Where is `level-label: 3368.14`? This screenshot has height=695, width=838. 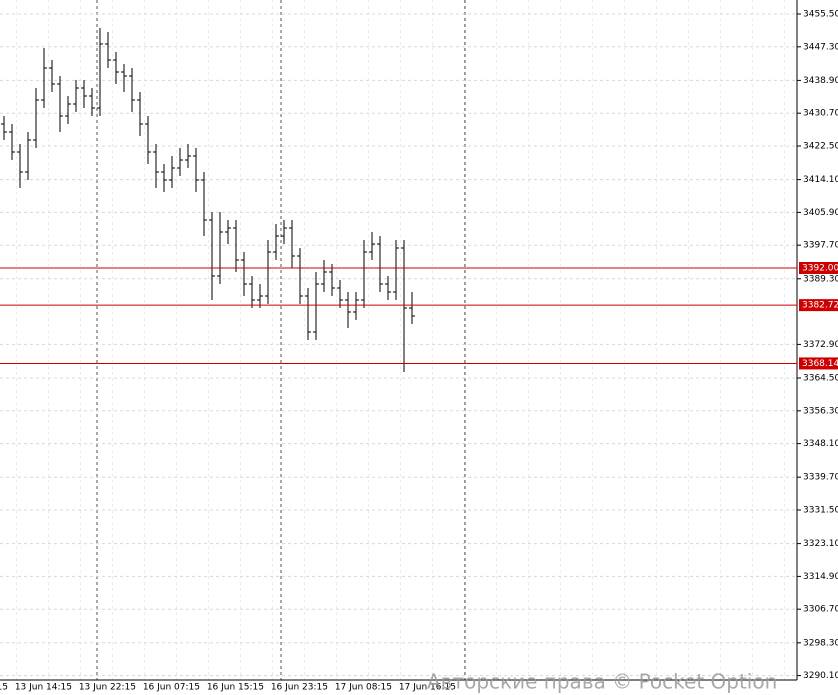
level-label: 3368.14 is located at coordinates (820, 364).